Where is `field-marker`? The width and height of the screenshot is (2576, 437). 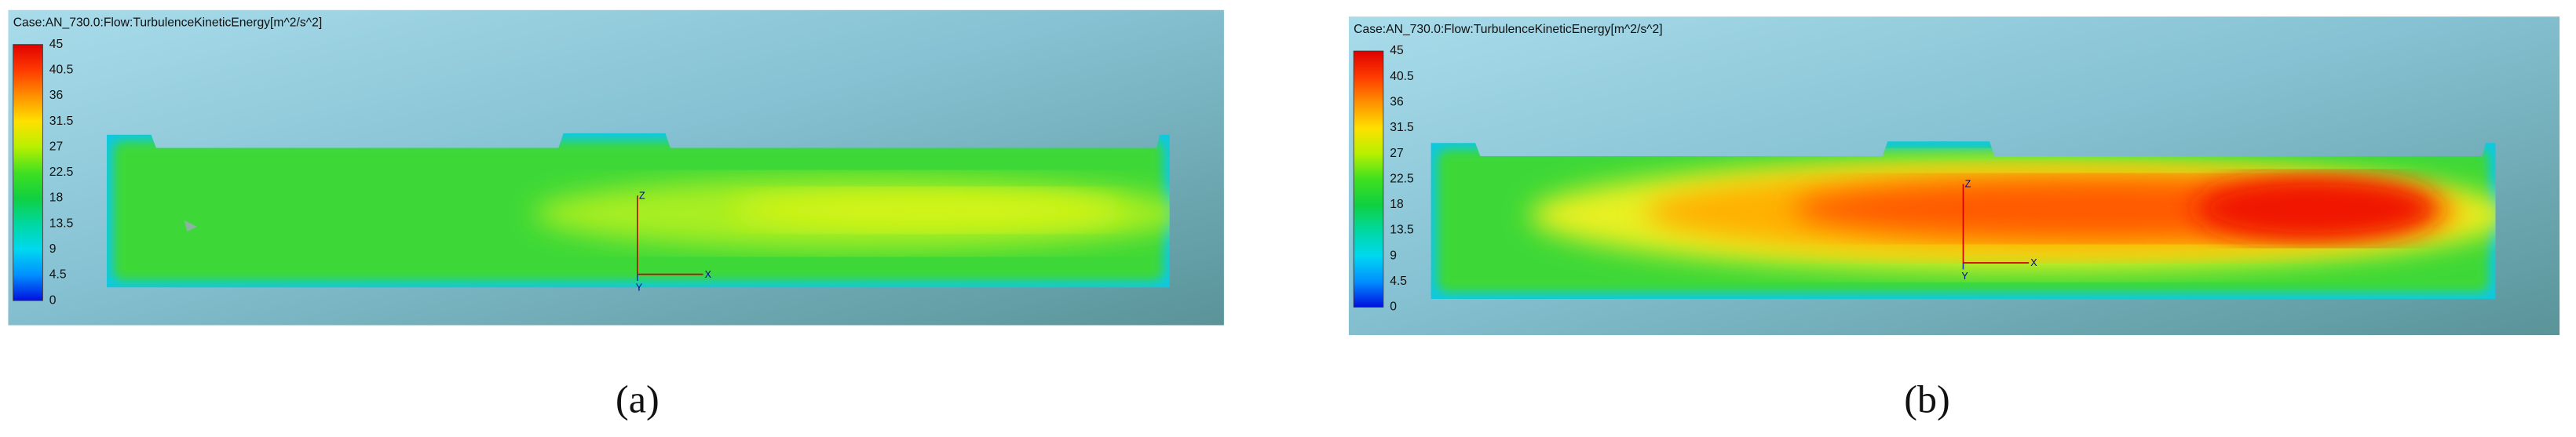 field-marker is located at coordinates (191, 226).